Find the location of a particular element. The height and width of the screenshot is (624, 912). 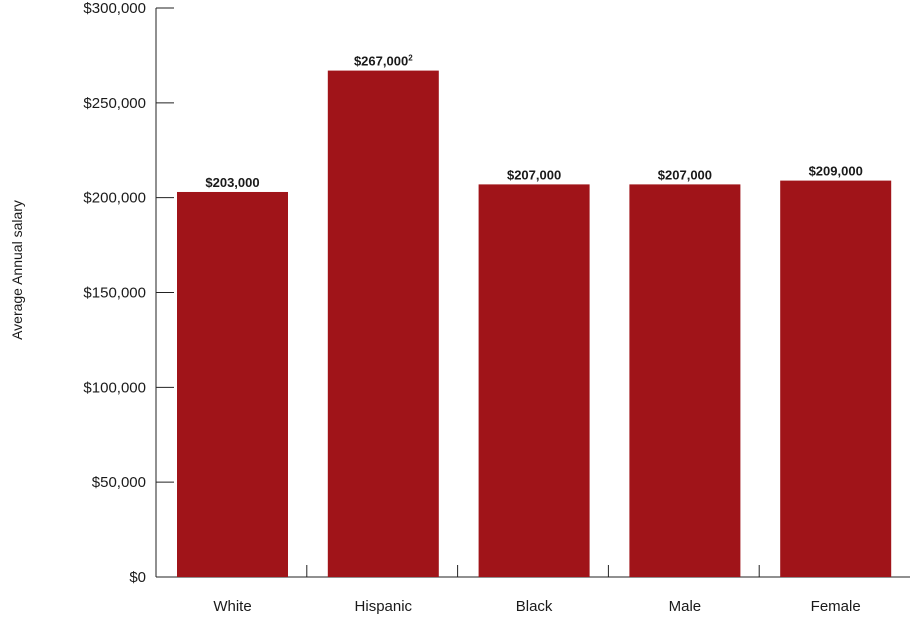

x-tick-label: Male is located at coordinates (685, 606).